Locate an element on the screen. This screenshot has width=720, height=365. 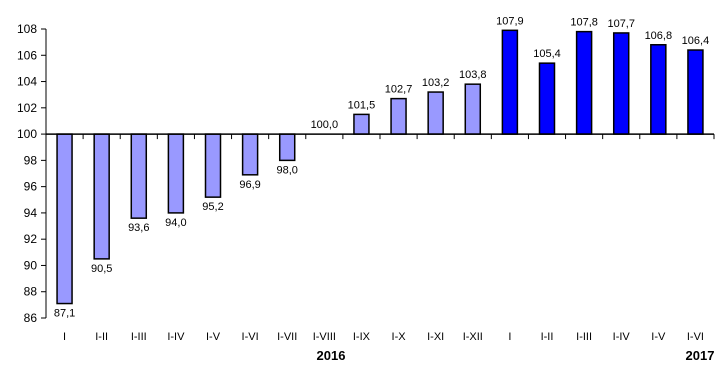
data-label: 103,8 is located at coordinates (473, 75).